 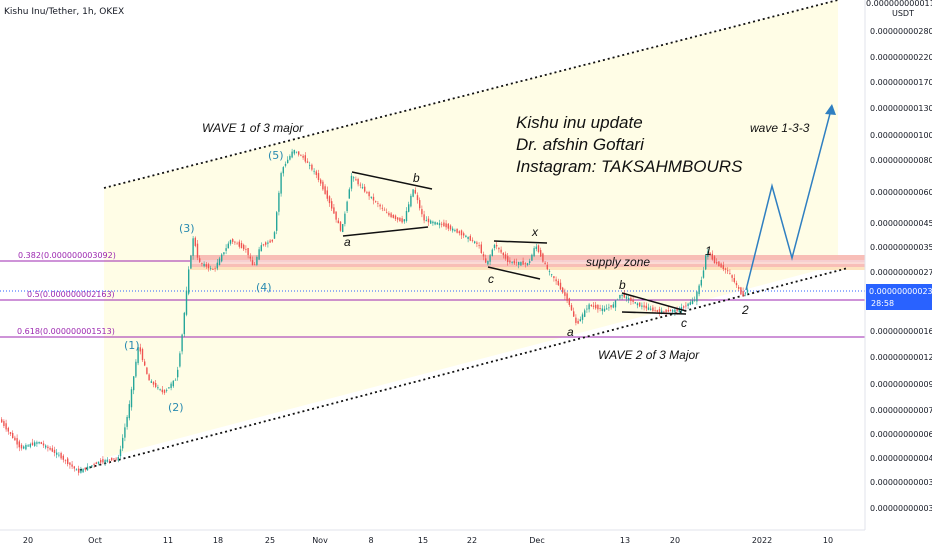 I want to click on time-label: Oct, so click(x=95, y=540).